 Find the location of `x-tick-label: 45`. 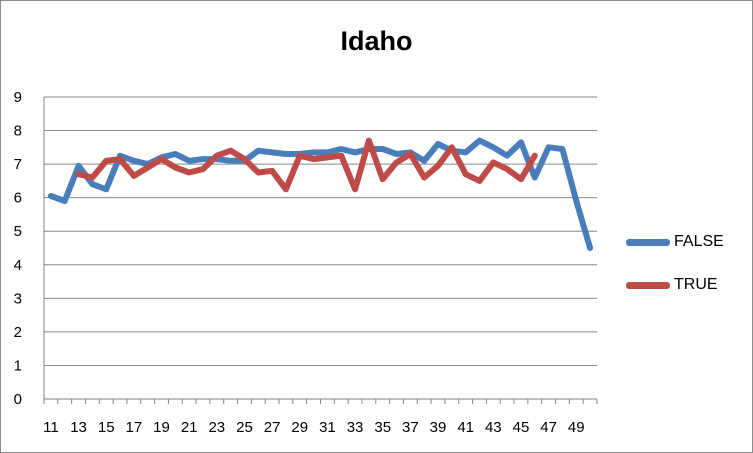

x-tick-label: 45 is located at coordinates (521, 427).